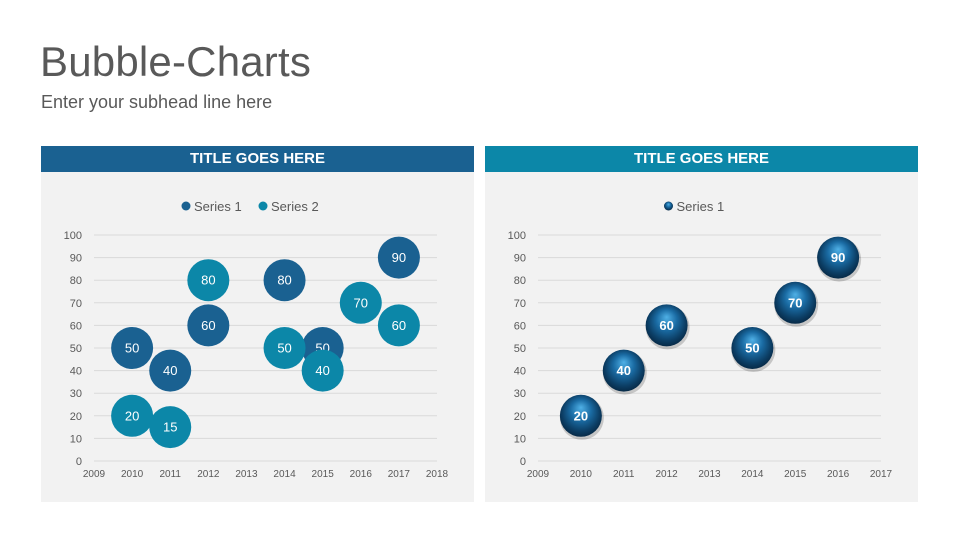  I want to click on page-title: Bubble-Charts, so click(176, 61).